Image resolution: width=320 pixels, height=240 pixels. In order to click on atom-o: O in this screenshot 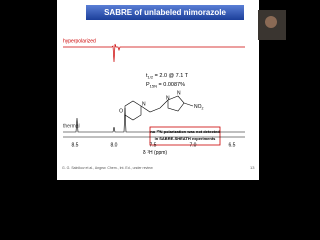, I will do `click(121, 111)`.